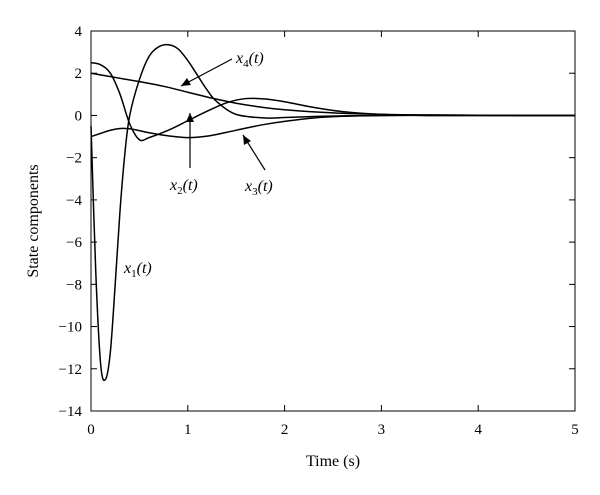  What do you see at coordinates (333, 461) in the screenshot?
I see `x-axis-title: Time (s)` at bounding box center [333, 461].